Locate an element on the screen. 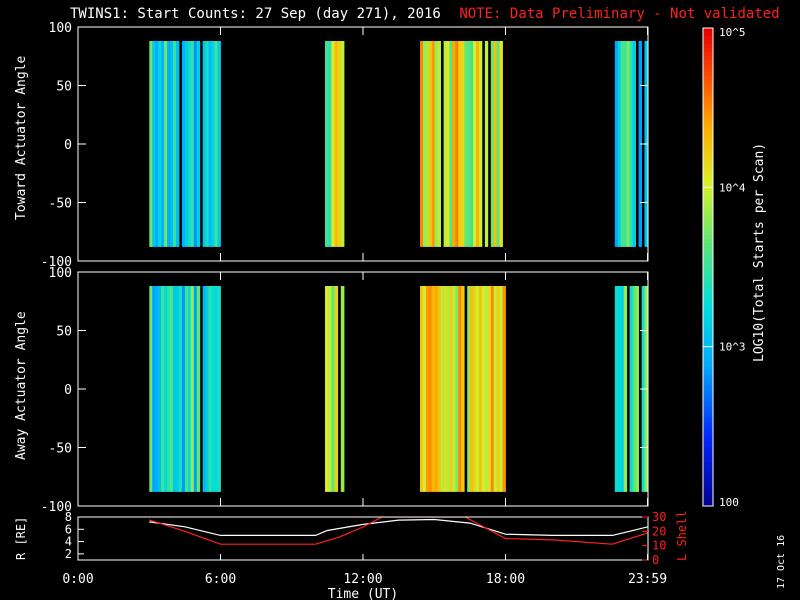  toward-ytick-label: 100 is located at coordinates (60, 28).